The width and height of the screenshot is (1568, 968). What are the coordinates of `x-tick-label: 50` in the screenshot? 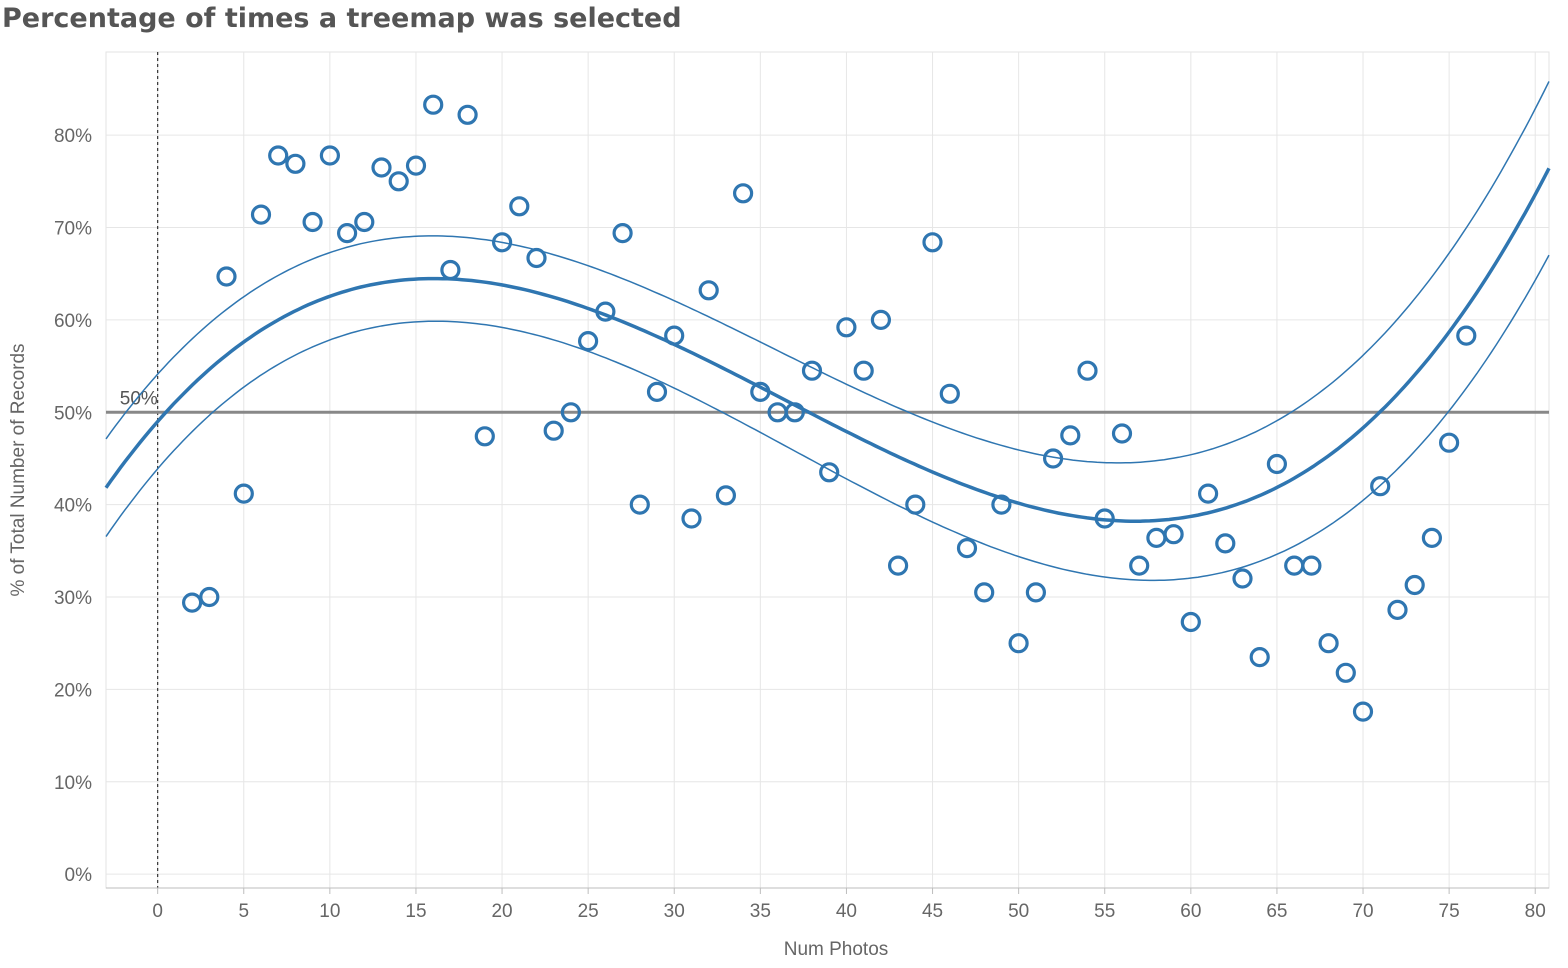 It's located at (1018, 911).